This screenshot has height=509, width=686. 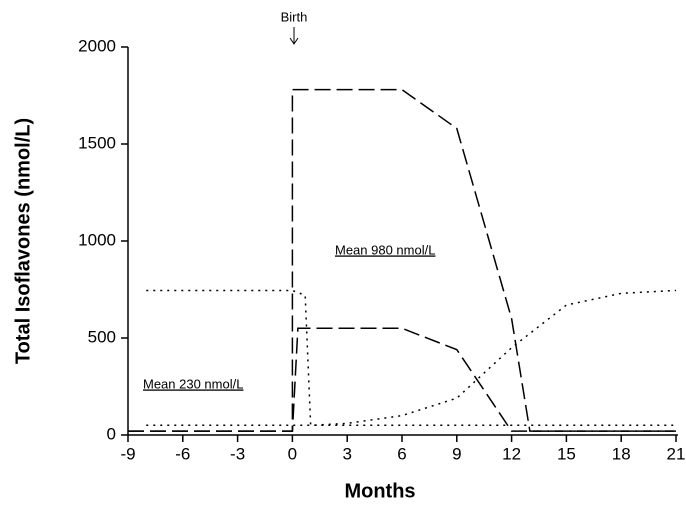 What do you see at coordinates (294, 16) in the screenshot?
I see `birth-label: Birth` at bounding box center [294, 16].